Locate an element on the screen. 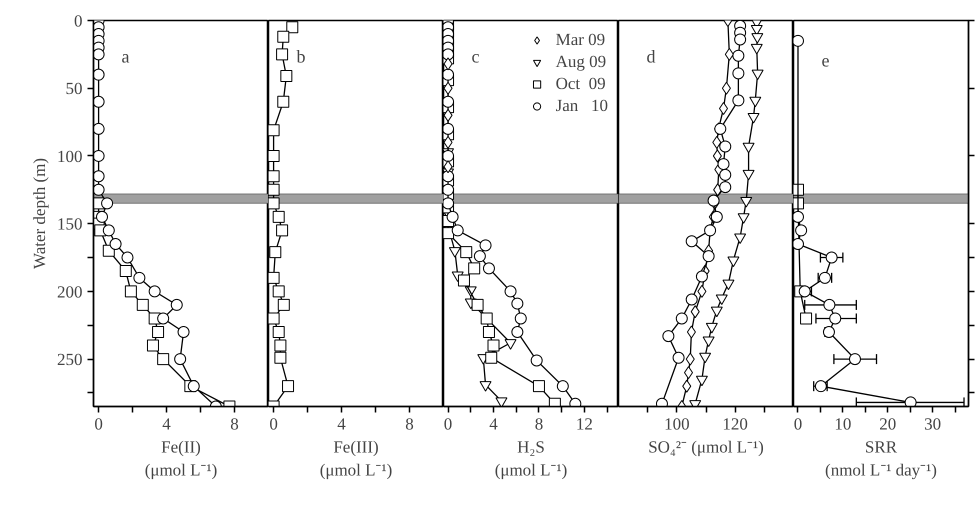 Image resolution: width=976 pixels, height=510 pixels. legend-label: Oct 09 is located at coordinates (581, 84).